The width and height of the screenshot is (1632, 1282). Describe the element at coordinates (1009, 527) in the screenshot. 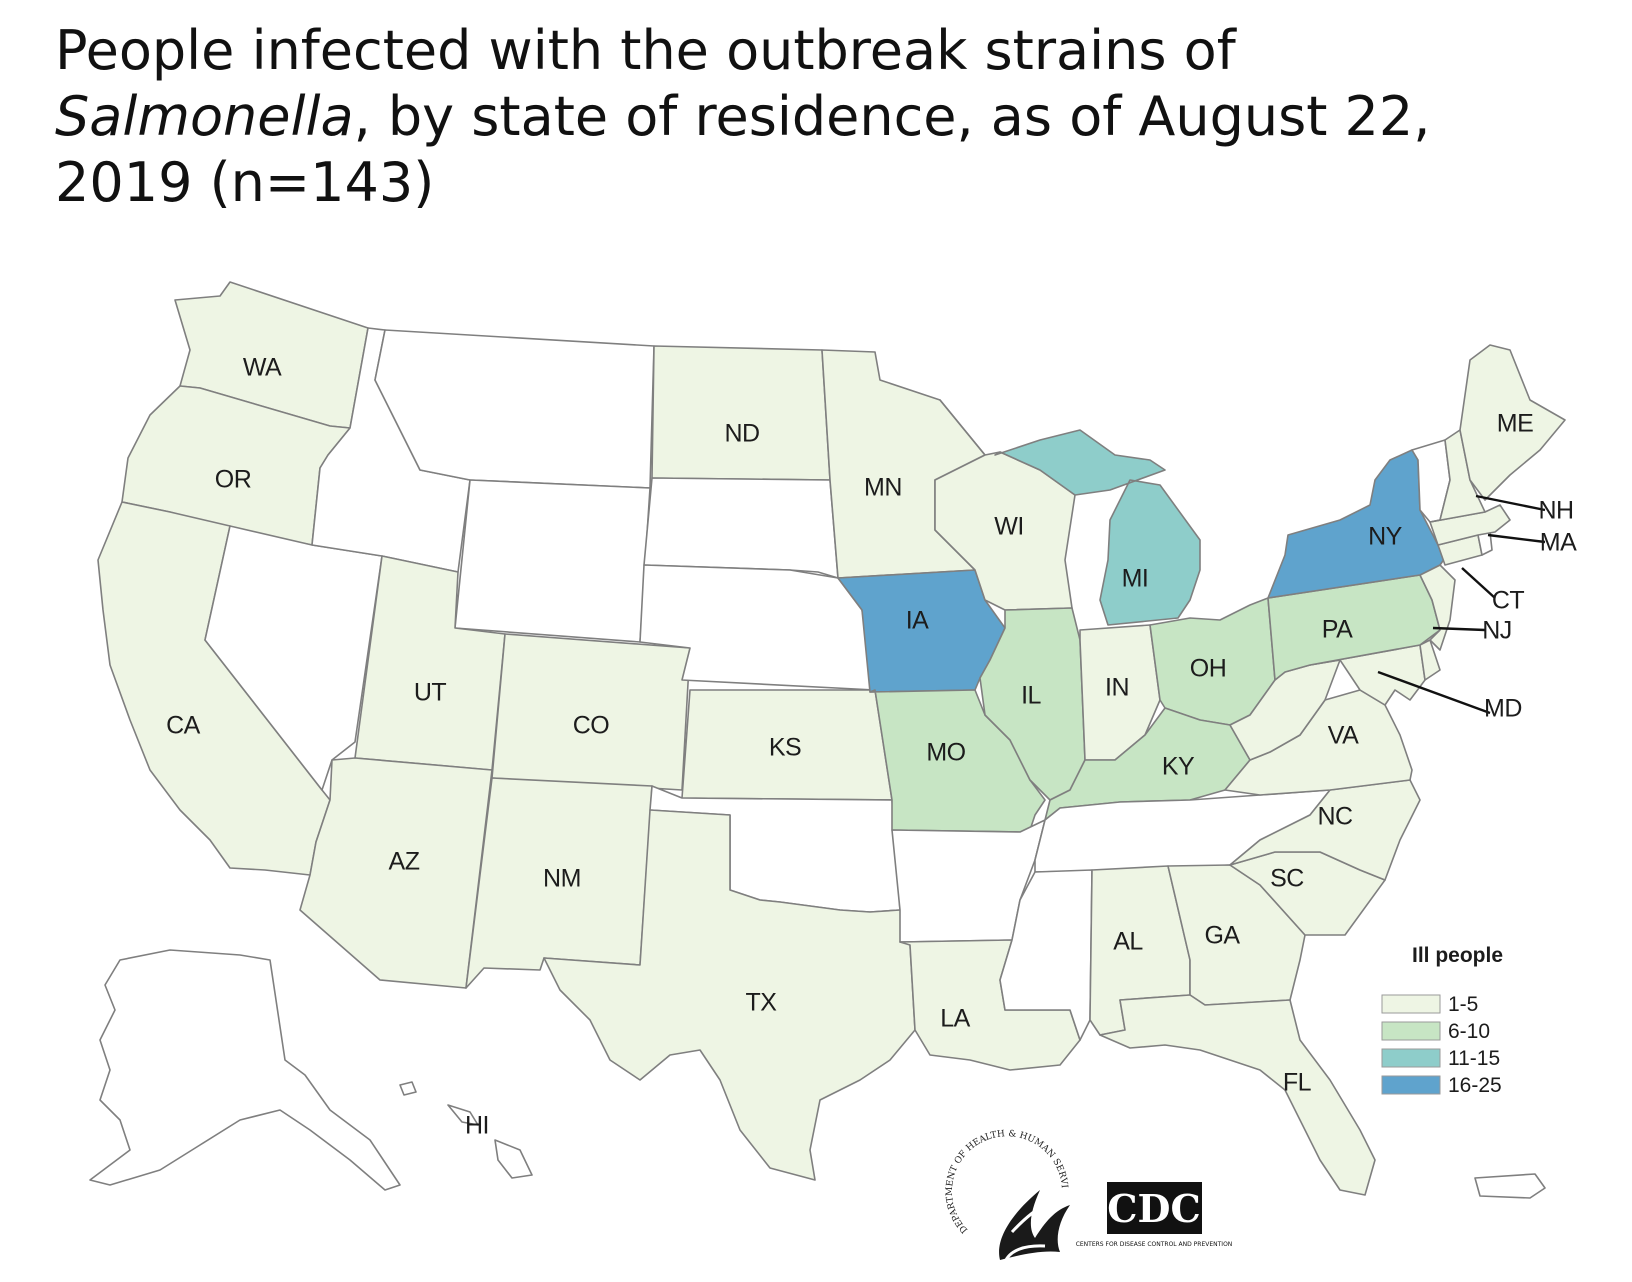

I see `label-WI: WI` at that location.